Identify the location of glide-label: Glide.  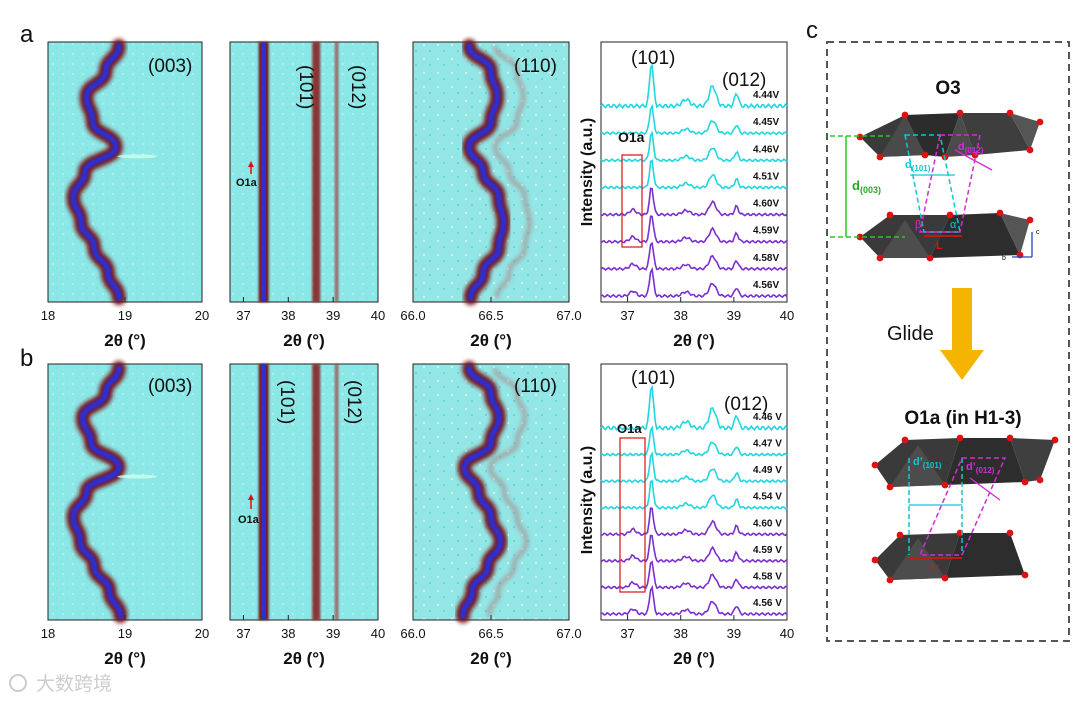
(910, 334).